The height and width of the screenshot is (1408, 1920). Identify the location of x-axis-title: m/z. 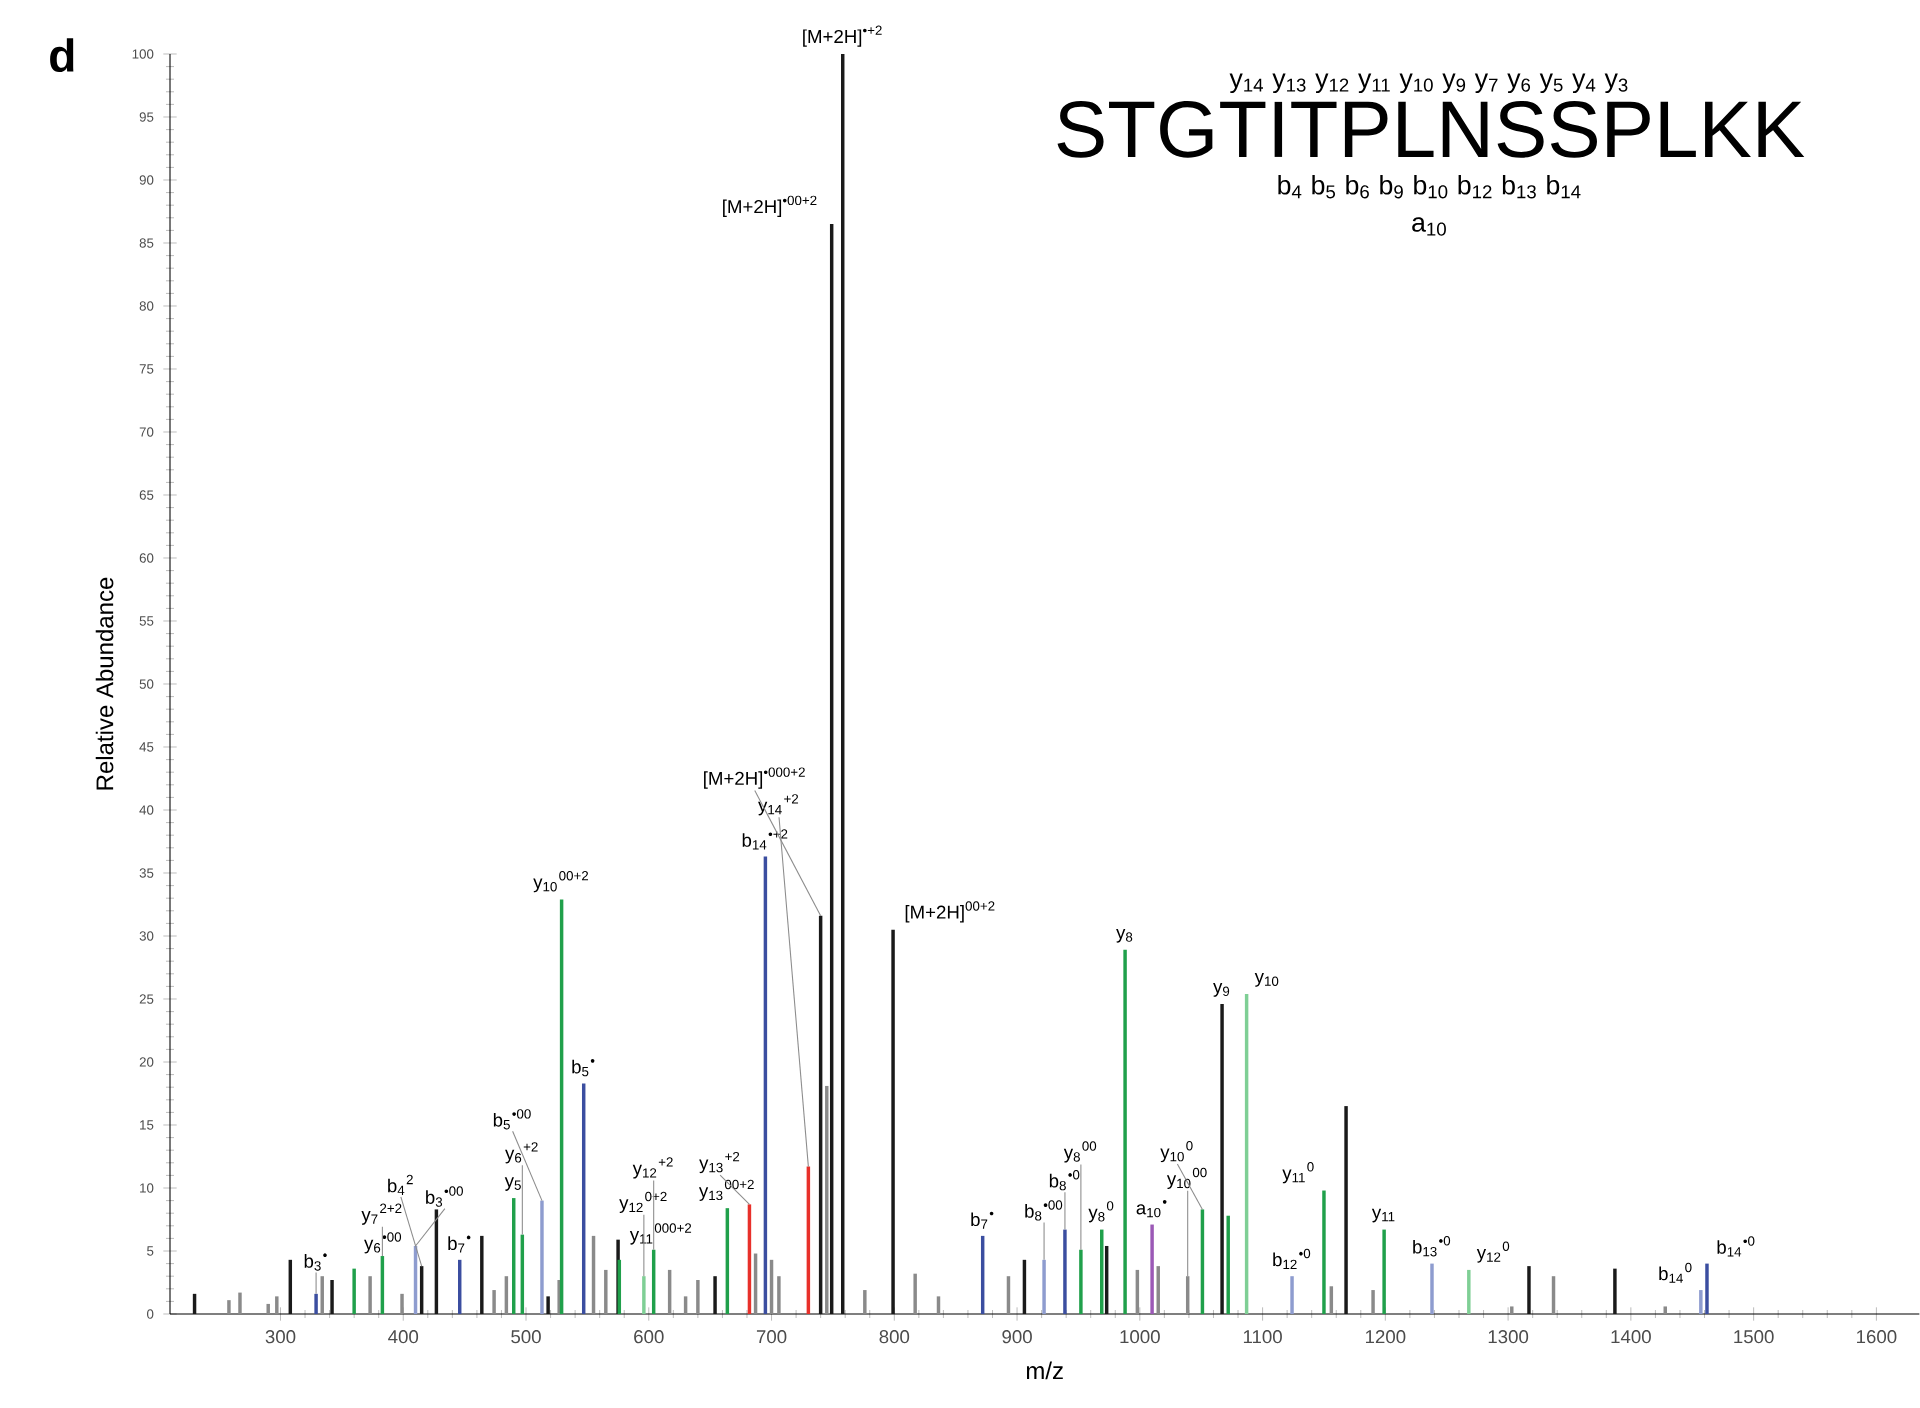
(1044, 1370).